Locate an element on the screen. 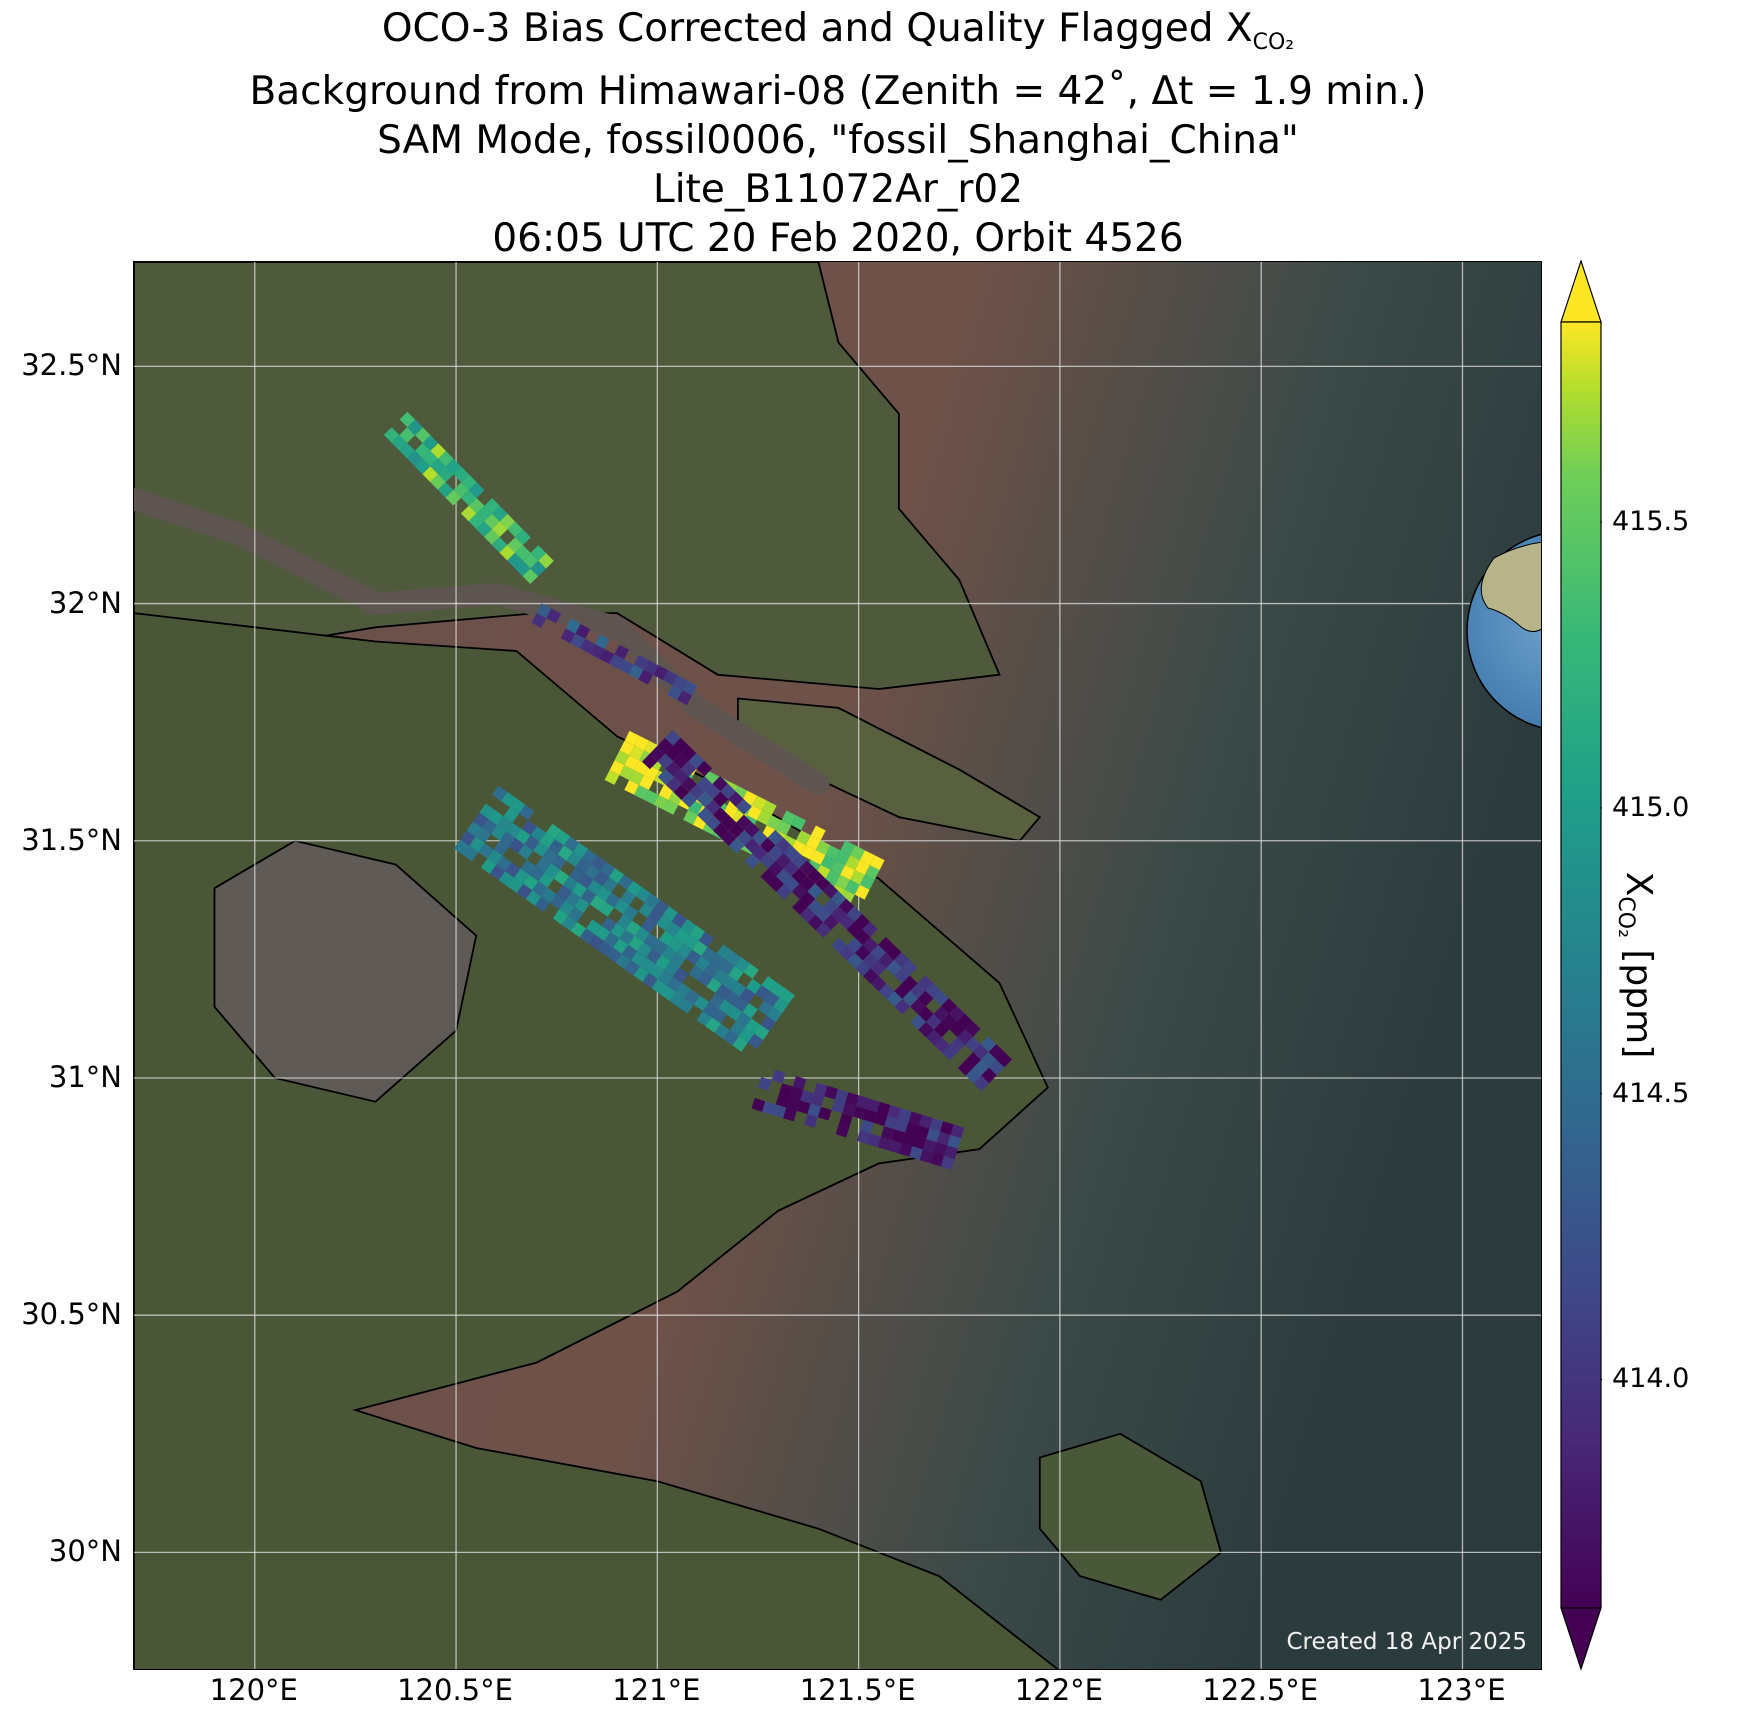 This screenshot has height=1710, width=1753. lon-tick-label: 123°E is located at coordinates (1461, 1690).